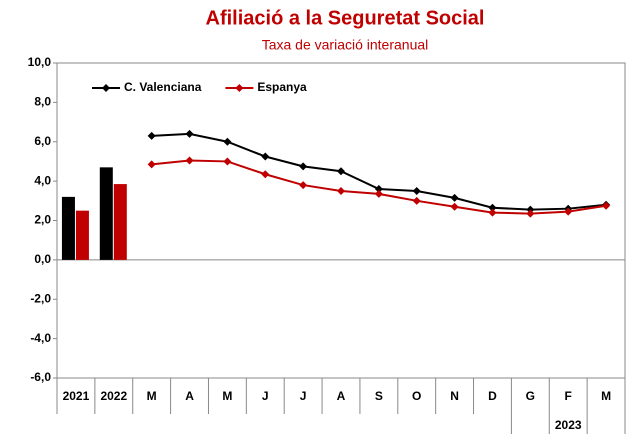 This screenshot has width=630, height=439. I want to click on y-tick-label: -4,0, so click(40, 338).